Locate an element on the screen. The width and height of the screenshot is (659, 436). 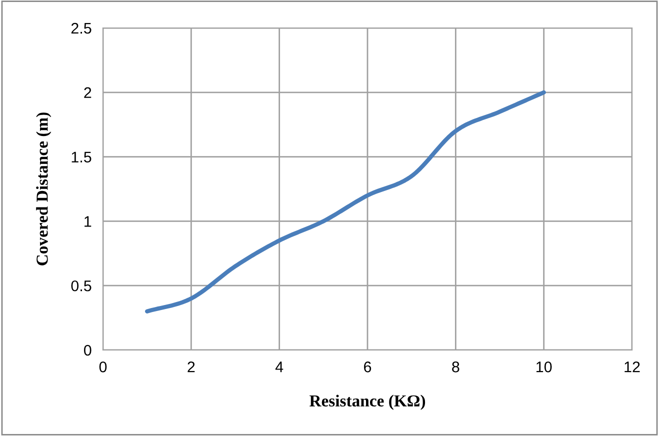
x-tick-label: 12 is located at coordinates (632, 367).